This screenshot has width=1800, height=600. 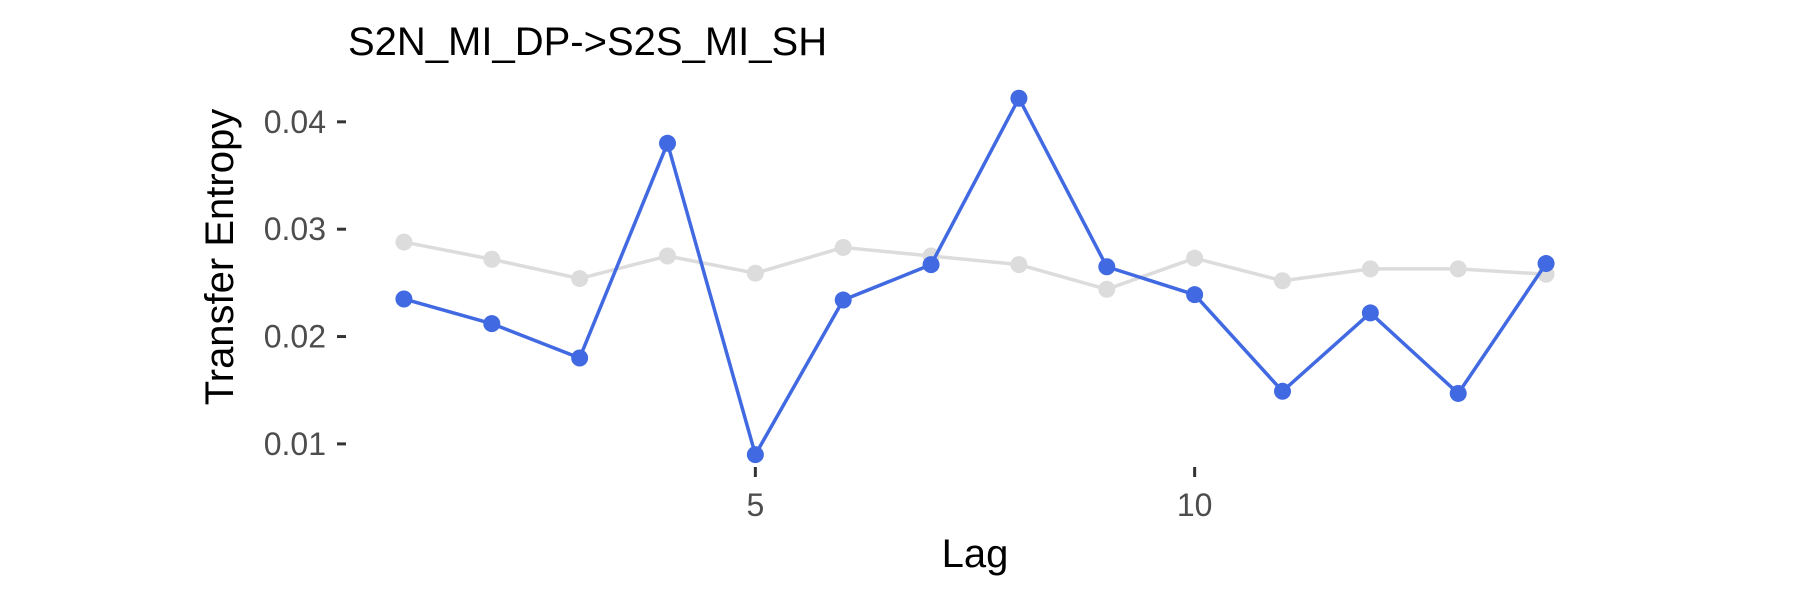 I want to click on y-tick-label: 0.01, so click(x=295, y=444).